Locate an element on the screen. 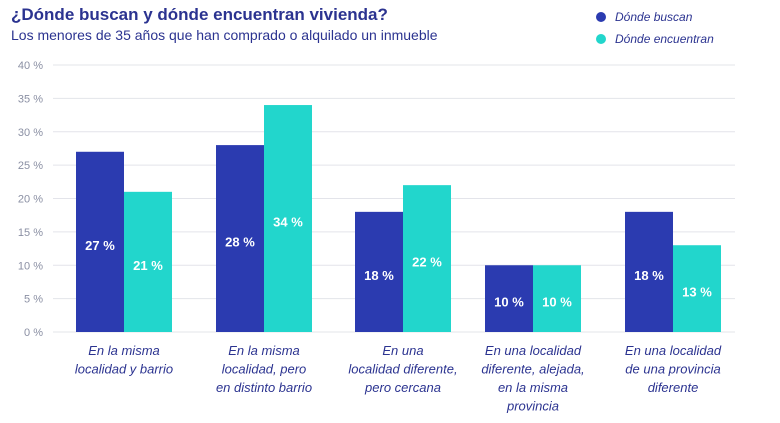 This screenshot has width=780, height=423. x-tick-label-line: provincia is located at coordinates (532, 406).